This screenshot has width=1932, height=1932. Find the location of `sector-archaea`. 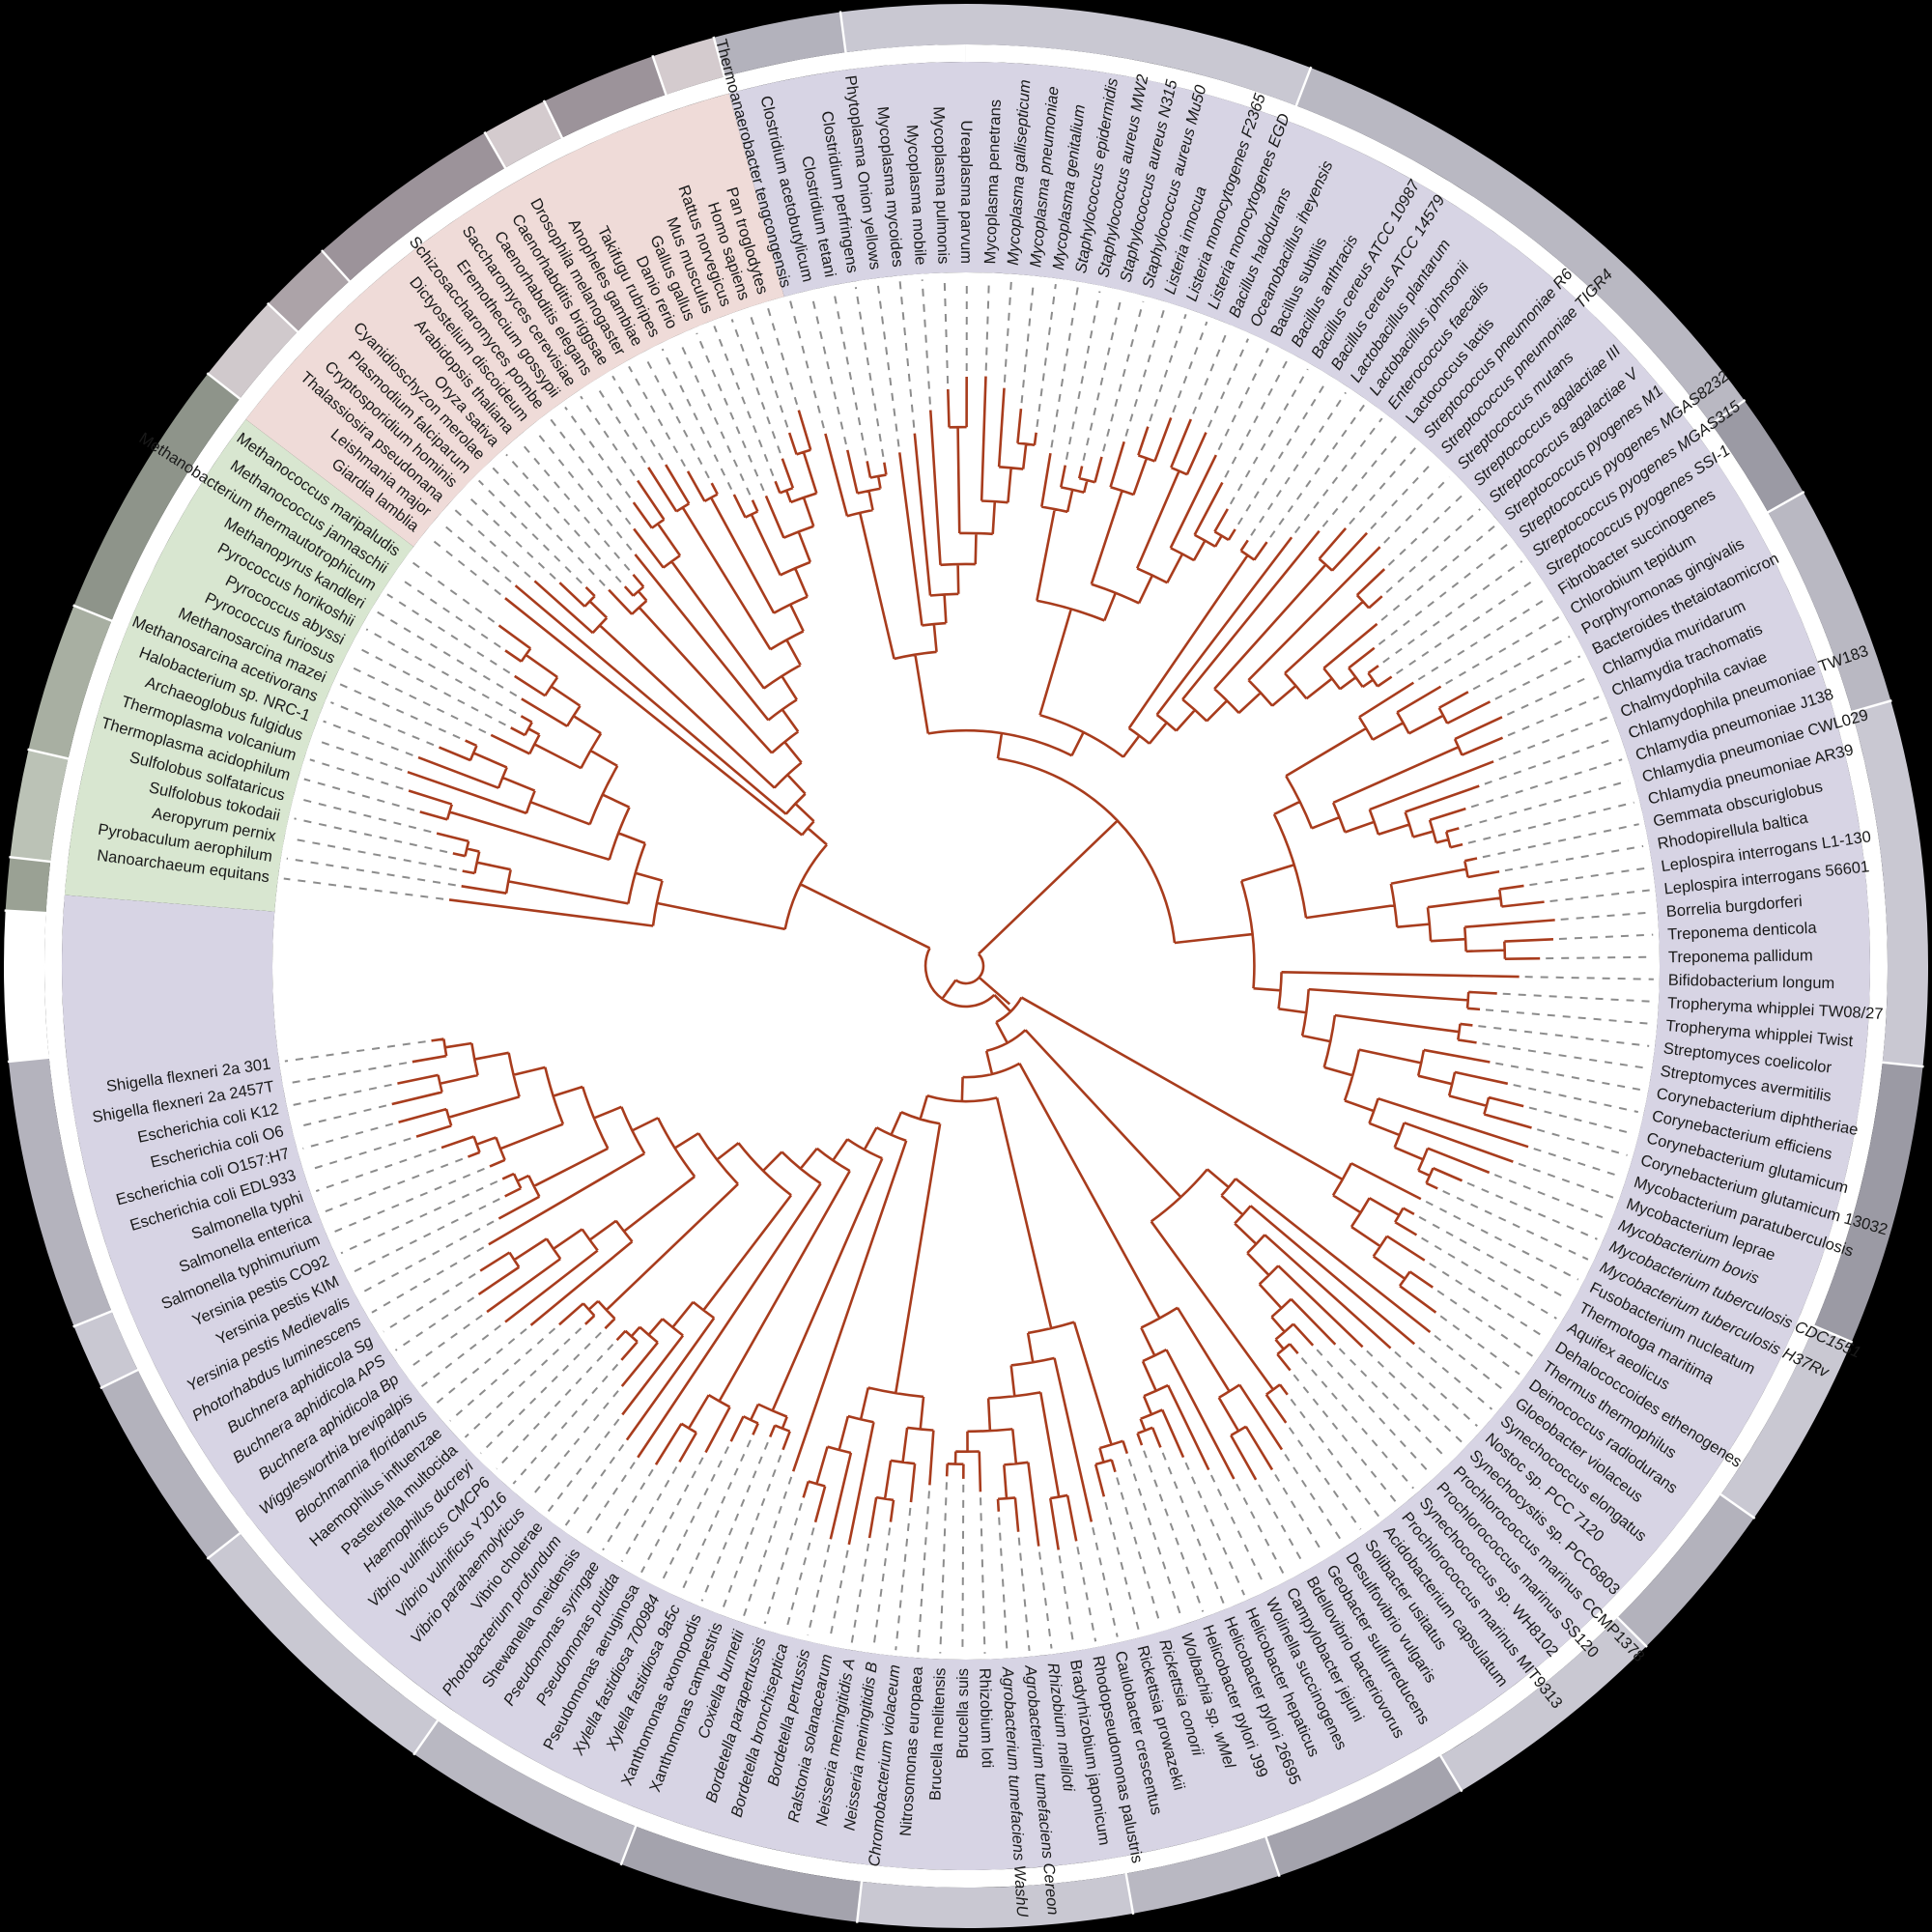

sector-archaea is located at coordinates (239, 665).